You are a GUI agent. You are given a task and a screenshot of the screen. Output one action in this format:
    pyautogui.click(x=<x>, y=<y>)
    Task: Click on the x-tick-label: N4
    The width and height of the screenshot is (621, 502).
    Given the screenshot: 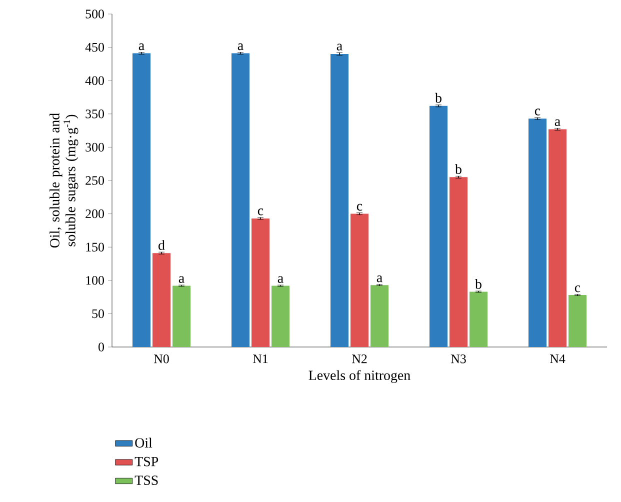 What is the action you would take?
    pyautogui.click(x=558, y=359)
    